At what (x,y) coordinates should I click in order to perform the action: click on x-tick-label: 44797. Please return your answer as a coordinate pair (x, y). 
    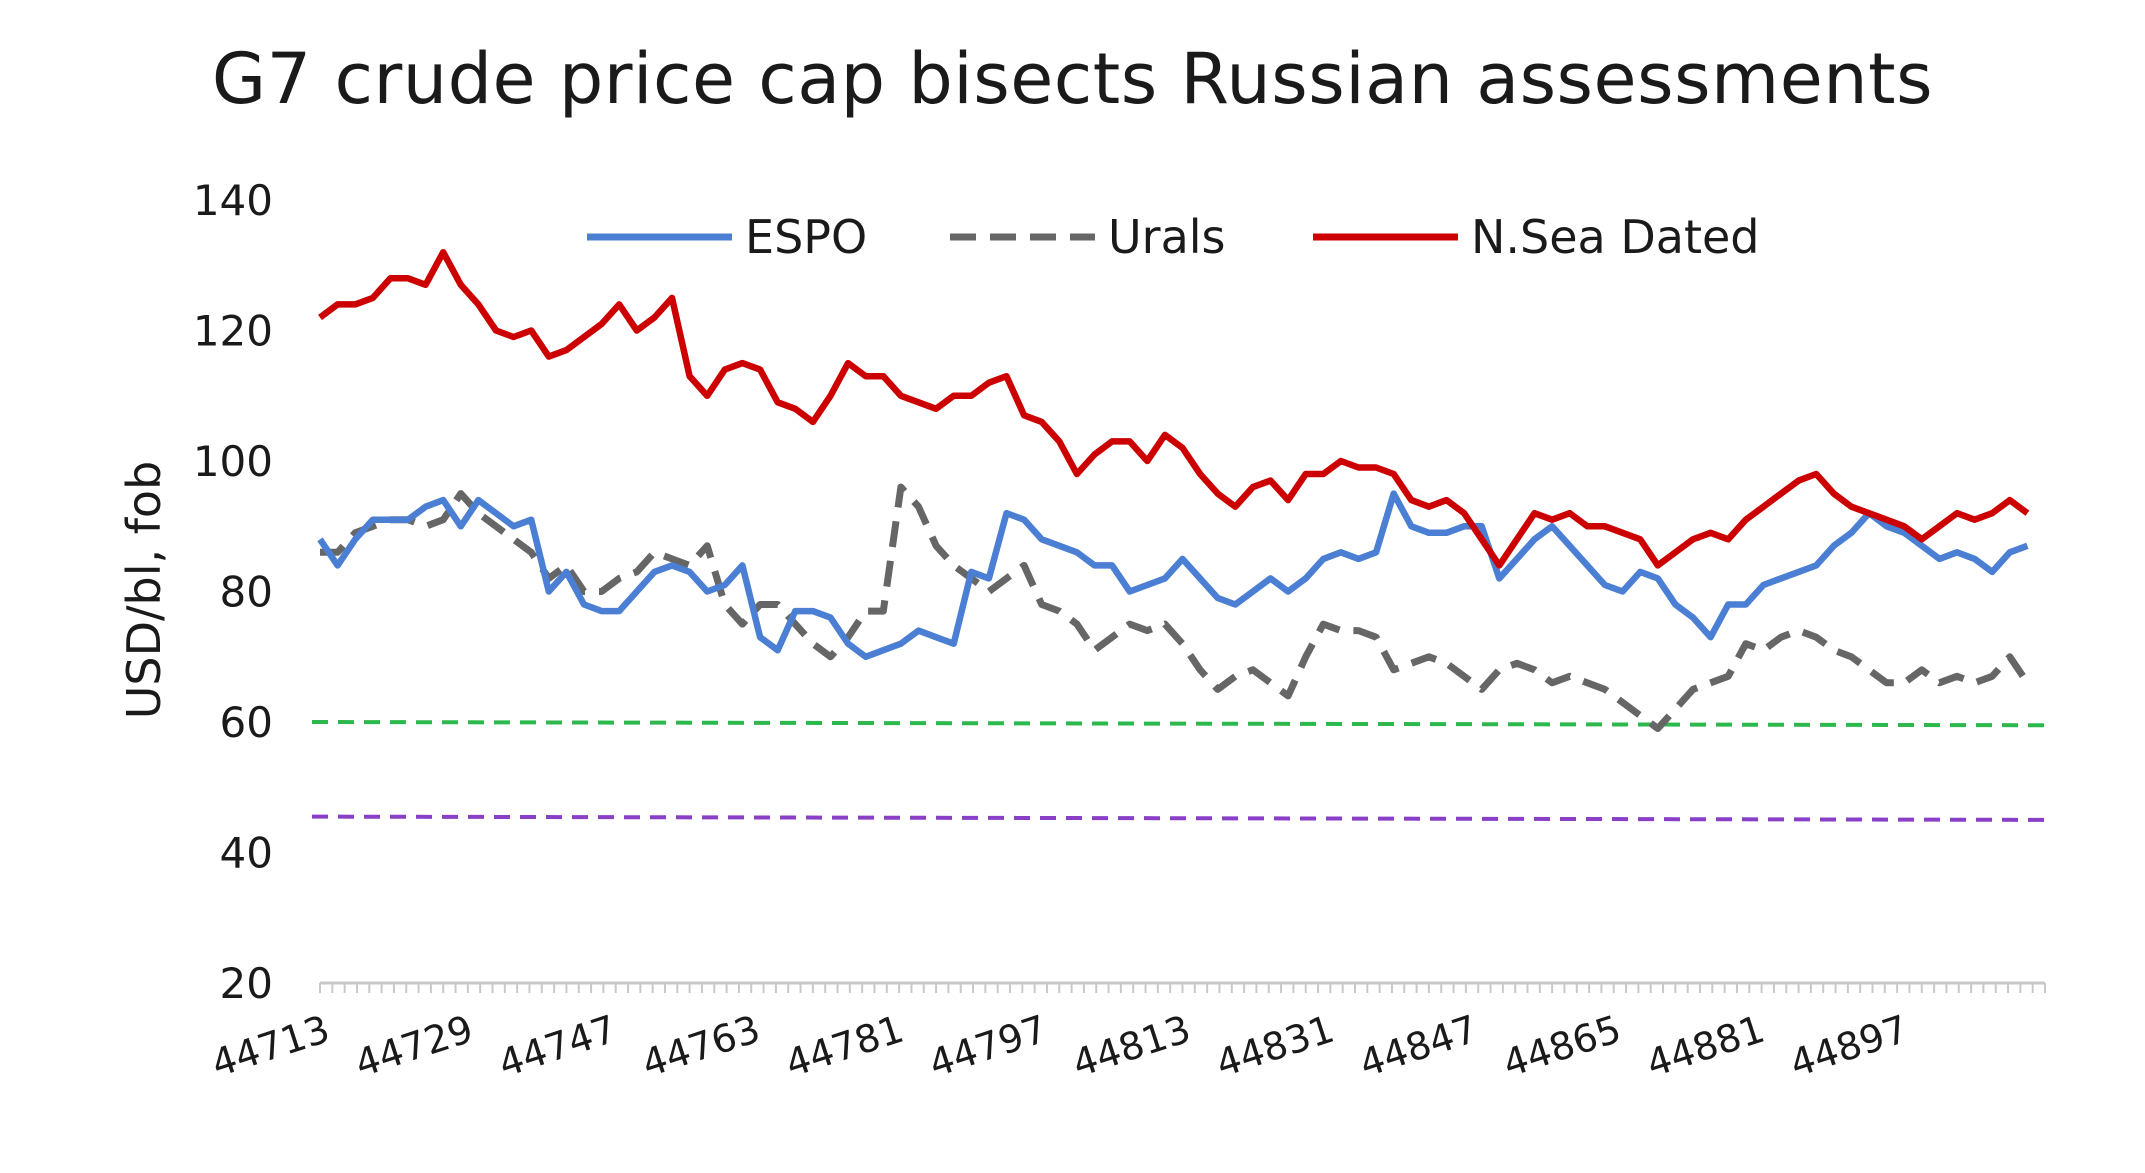
    Looking at the image, I should click on (988, 1046).